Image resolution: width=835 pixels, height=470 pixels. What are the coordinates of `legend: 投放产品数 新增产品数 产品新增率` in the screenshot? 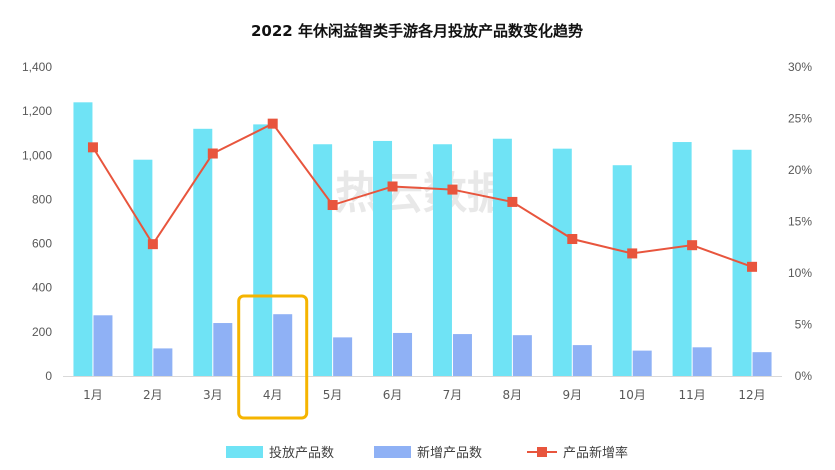 It's located at (427, 453).